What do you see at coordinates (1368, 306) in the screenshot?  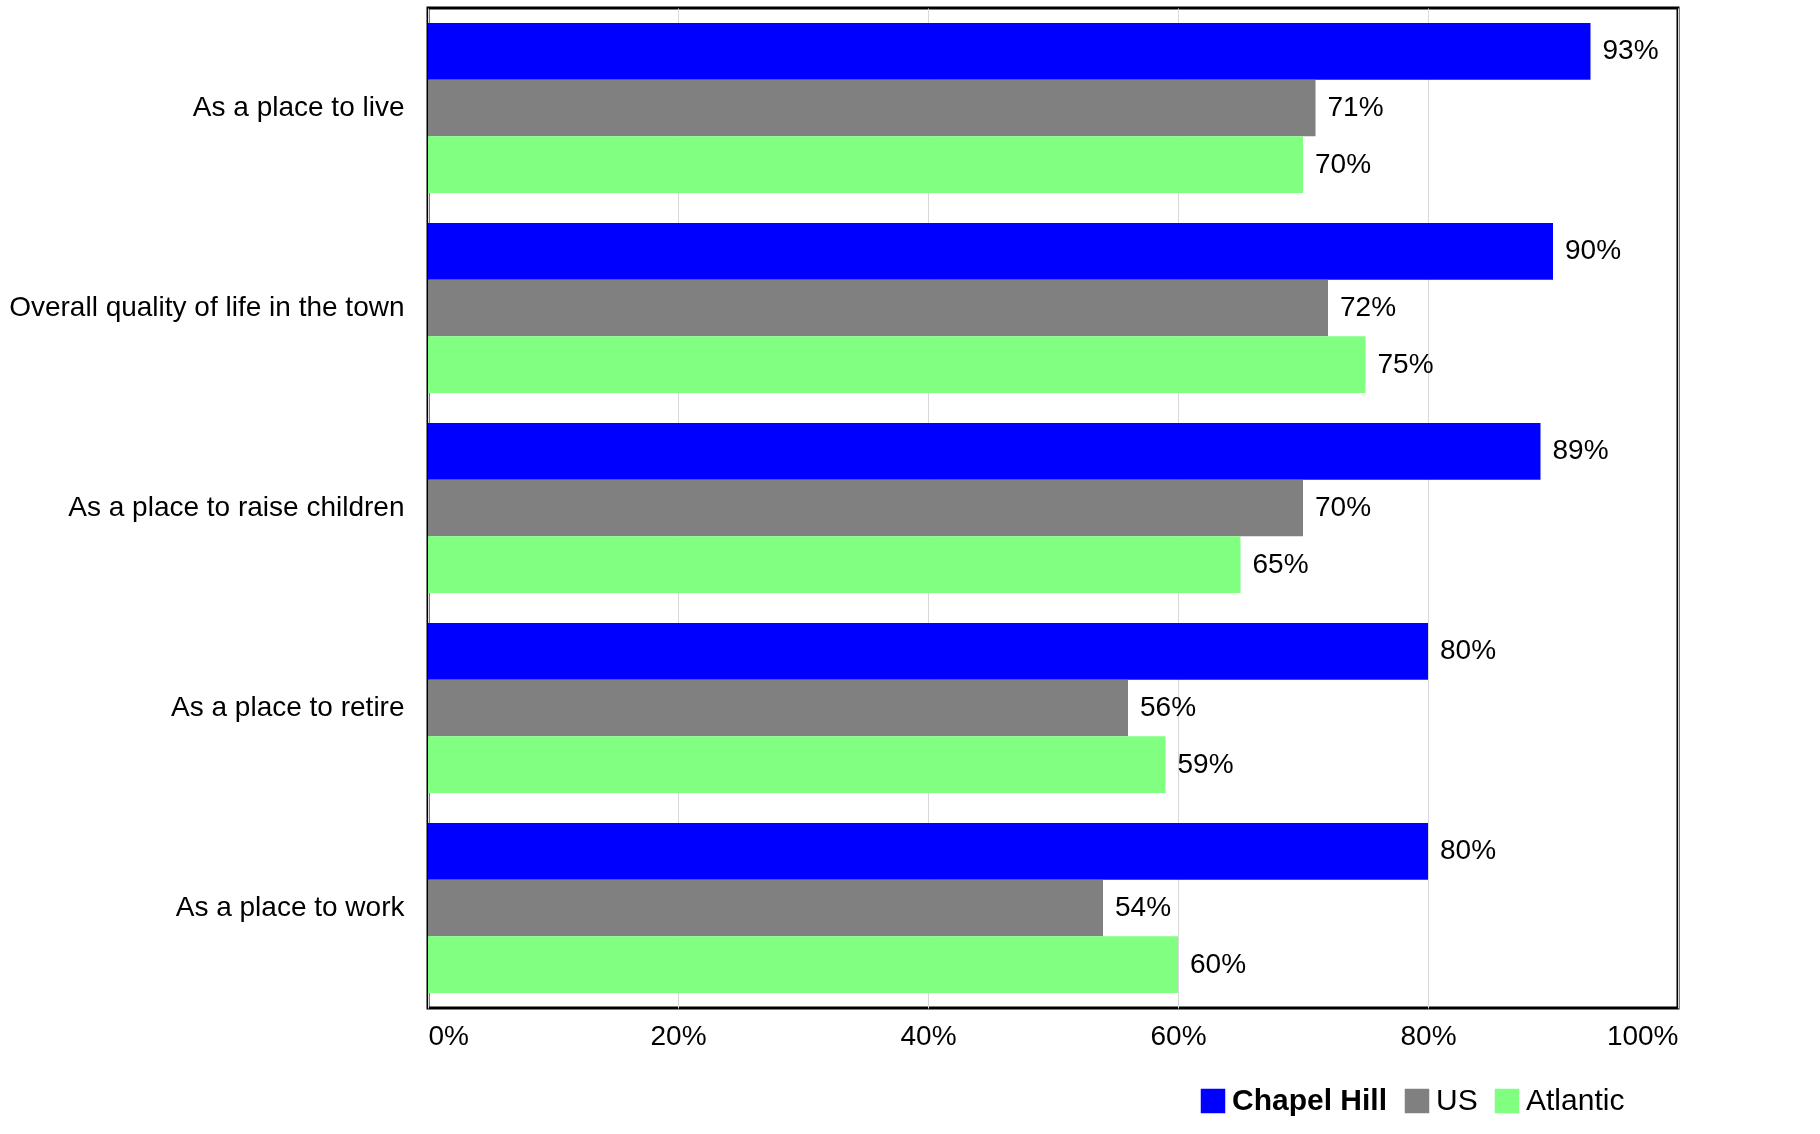 I see `data-label: 72%` at bounding box center [1368, 306].